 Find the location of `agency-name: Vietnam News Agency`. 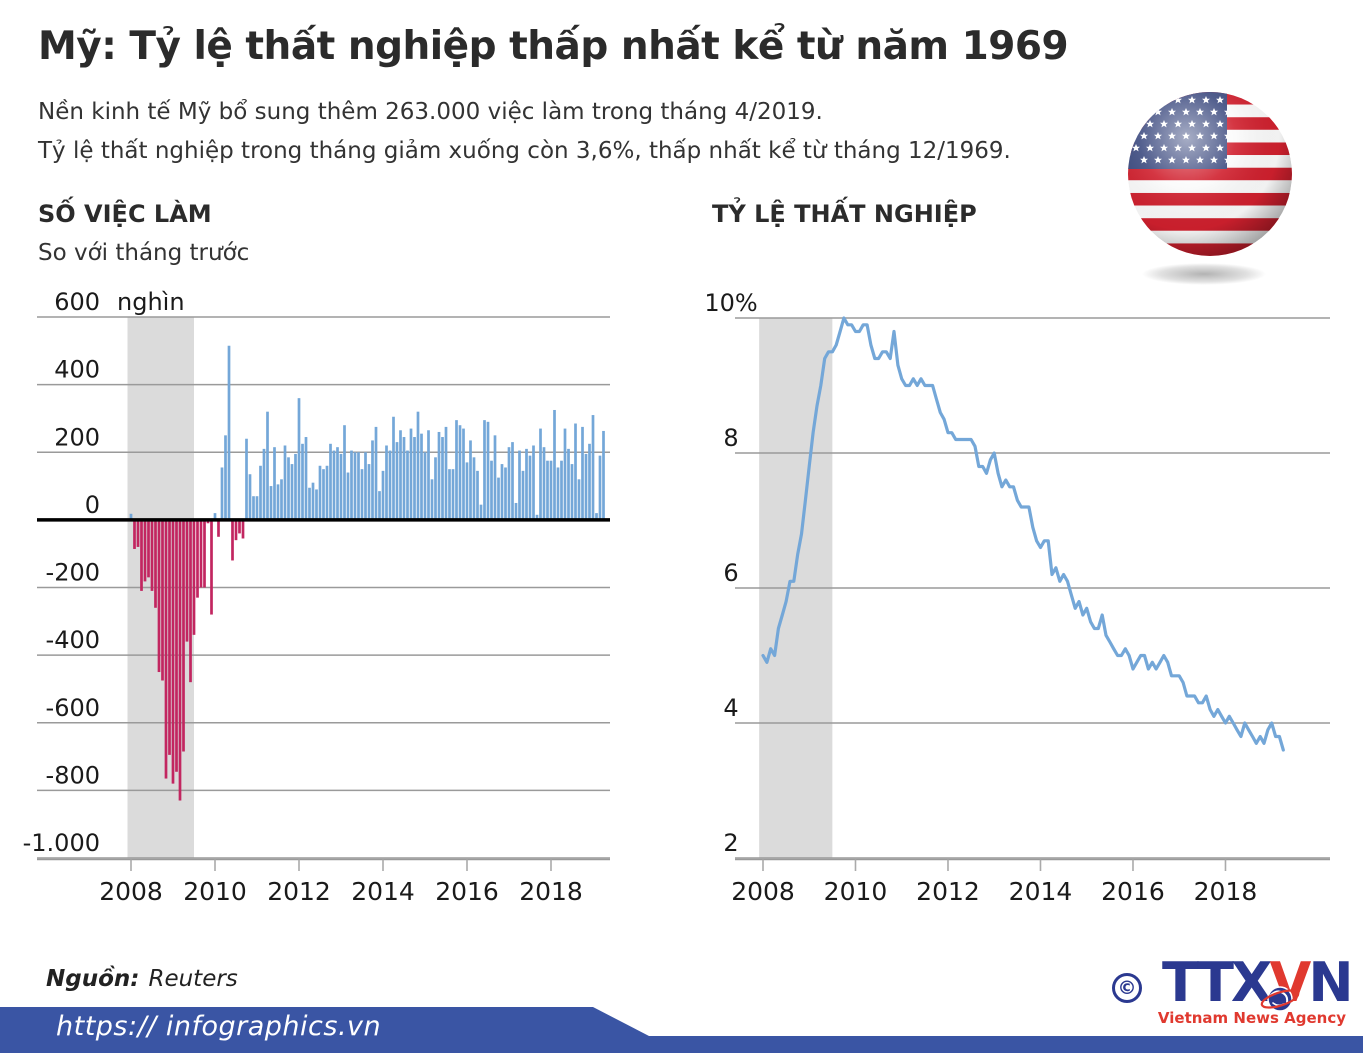

agency-name: Vietnam News Agency is located at coordinates (1251, 1018).